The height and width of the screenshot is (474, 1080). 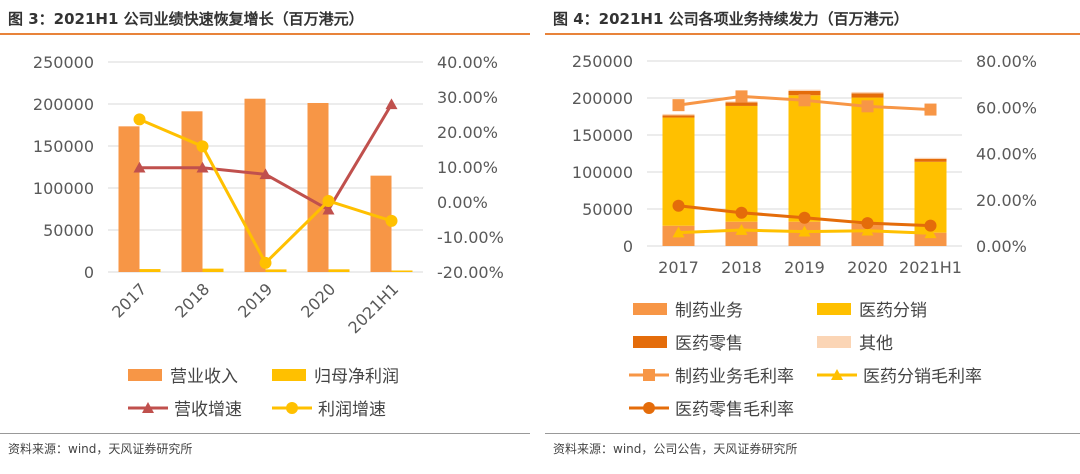 I want to click on legend-label: 医药零售毛利率, so click(x=734, y=410).